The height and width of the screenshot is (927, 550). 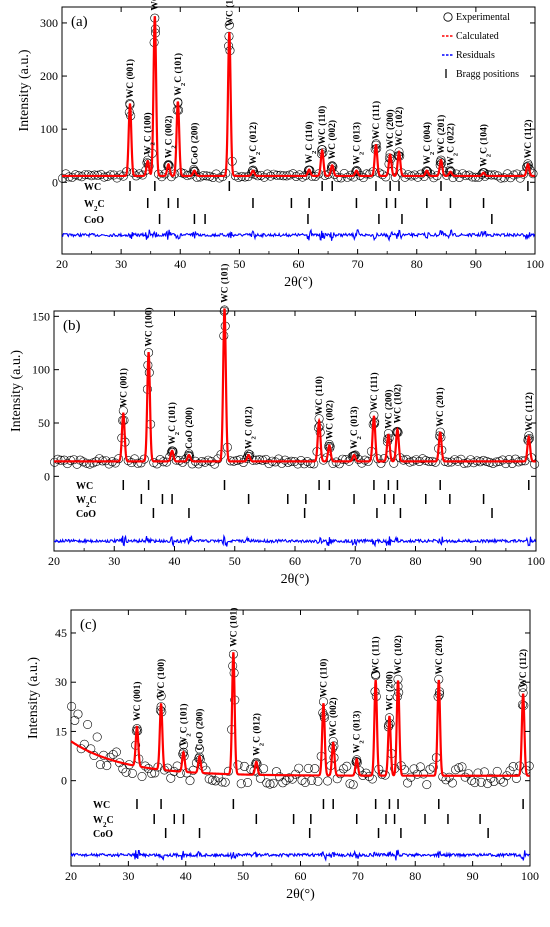 What do you see at coordinates (235, 561) in the screenshot?
I see `x-tick-label: 50` at bounding box center [235, 561].